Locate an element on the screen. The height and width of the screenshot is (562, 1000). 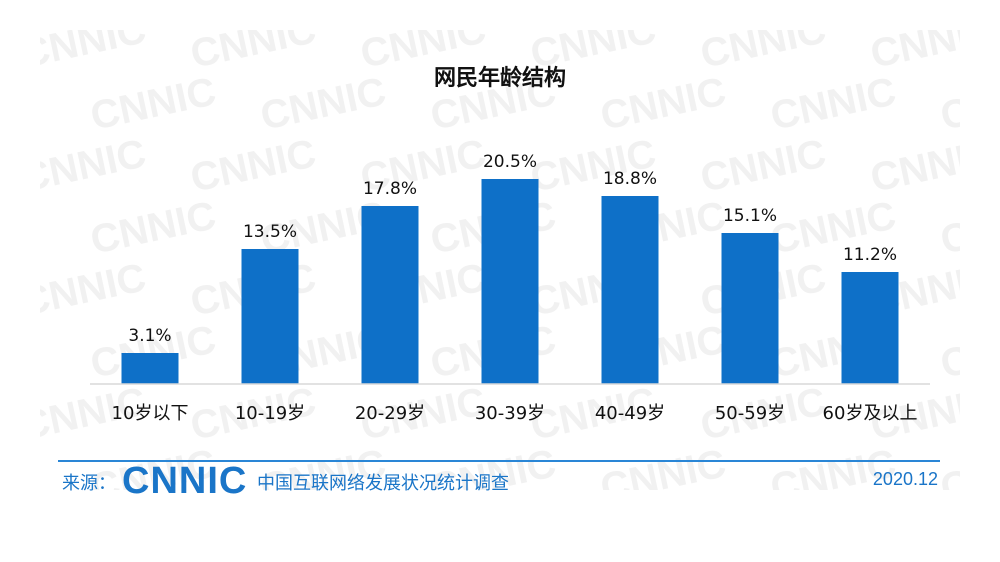
category-label: 10-19岁 is located at coordinates (270, 413).